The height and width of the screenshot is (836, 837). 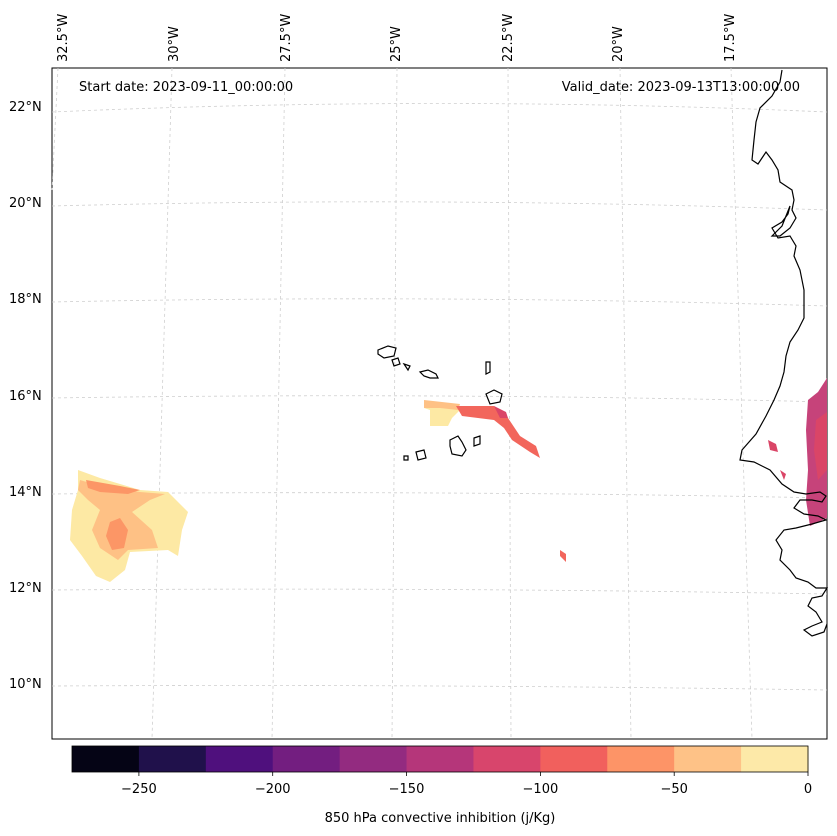 I want to click on start-date-label: Start date: 2023-09-11_00:00:00, so click(x=186, y=87).